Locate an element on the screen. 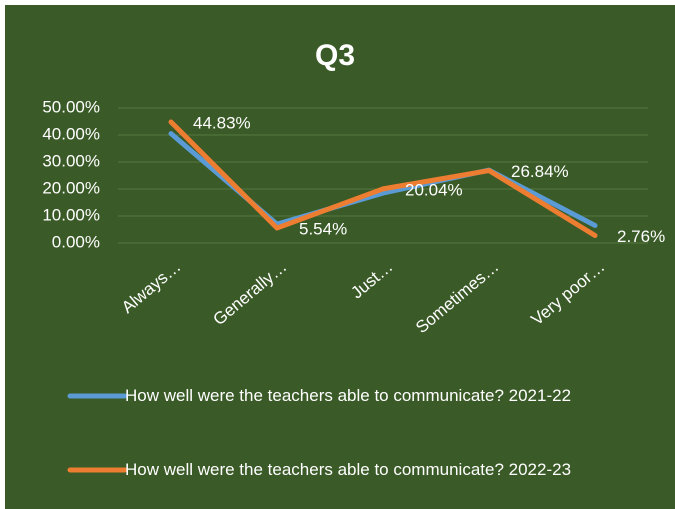 This screenshot has width=675, height=509. data-label: 5.54% is located at coordinates (323, 229).